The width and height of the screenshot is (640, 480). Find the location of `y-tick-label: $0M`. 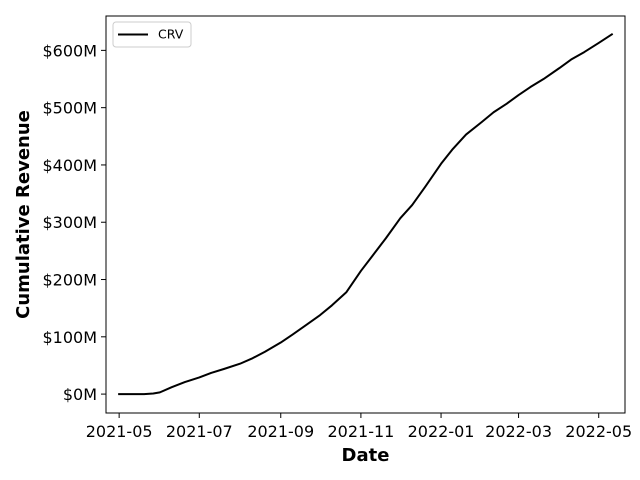

y-tick-label: $0M is located at coordinates (80, 394).